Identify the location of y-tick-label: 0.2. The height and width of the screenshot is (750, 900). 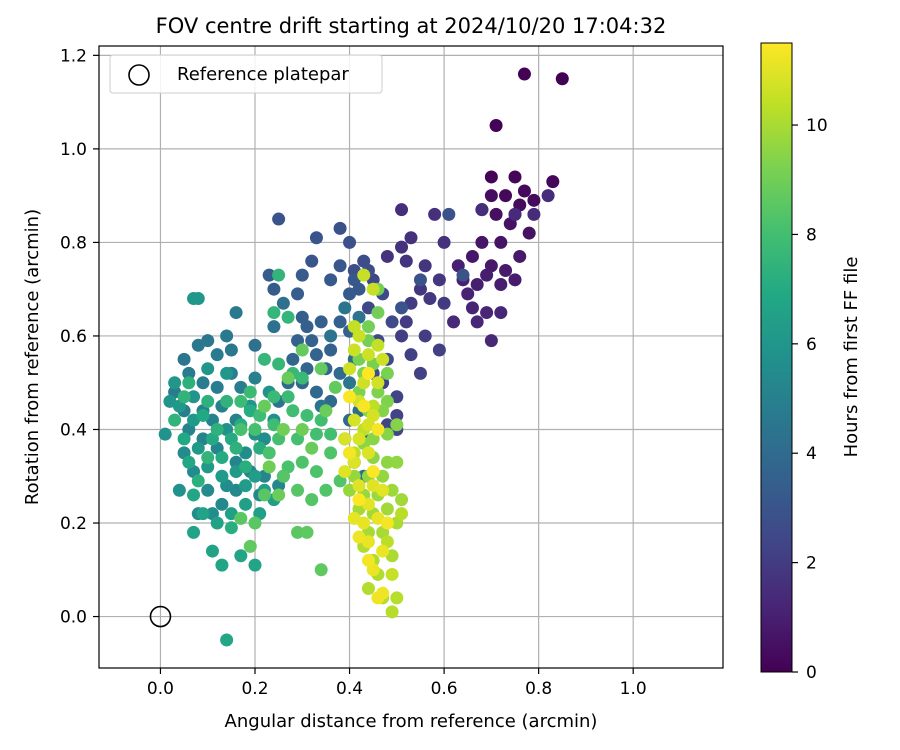
(73, 524).